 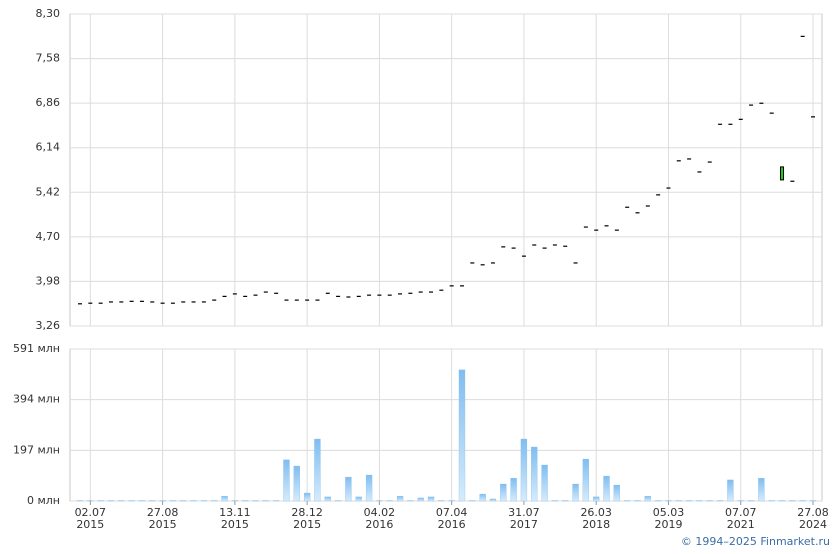 I want to click on x-tick-label-line: 27.08, so click(x=813, y=512).